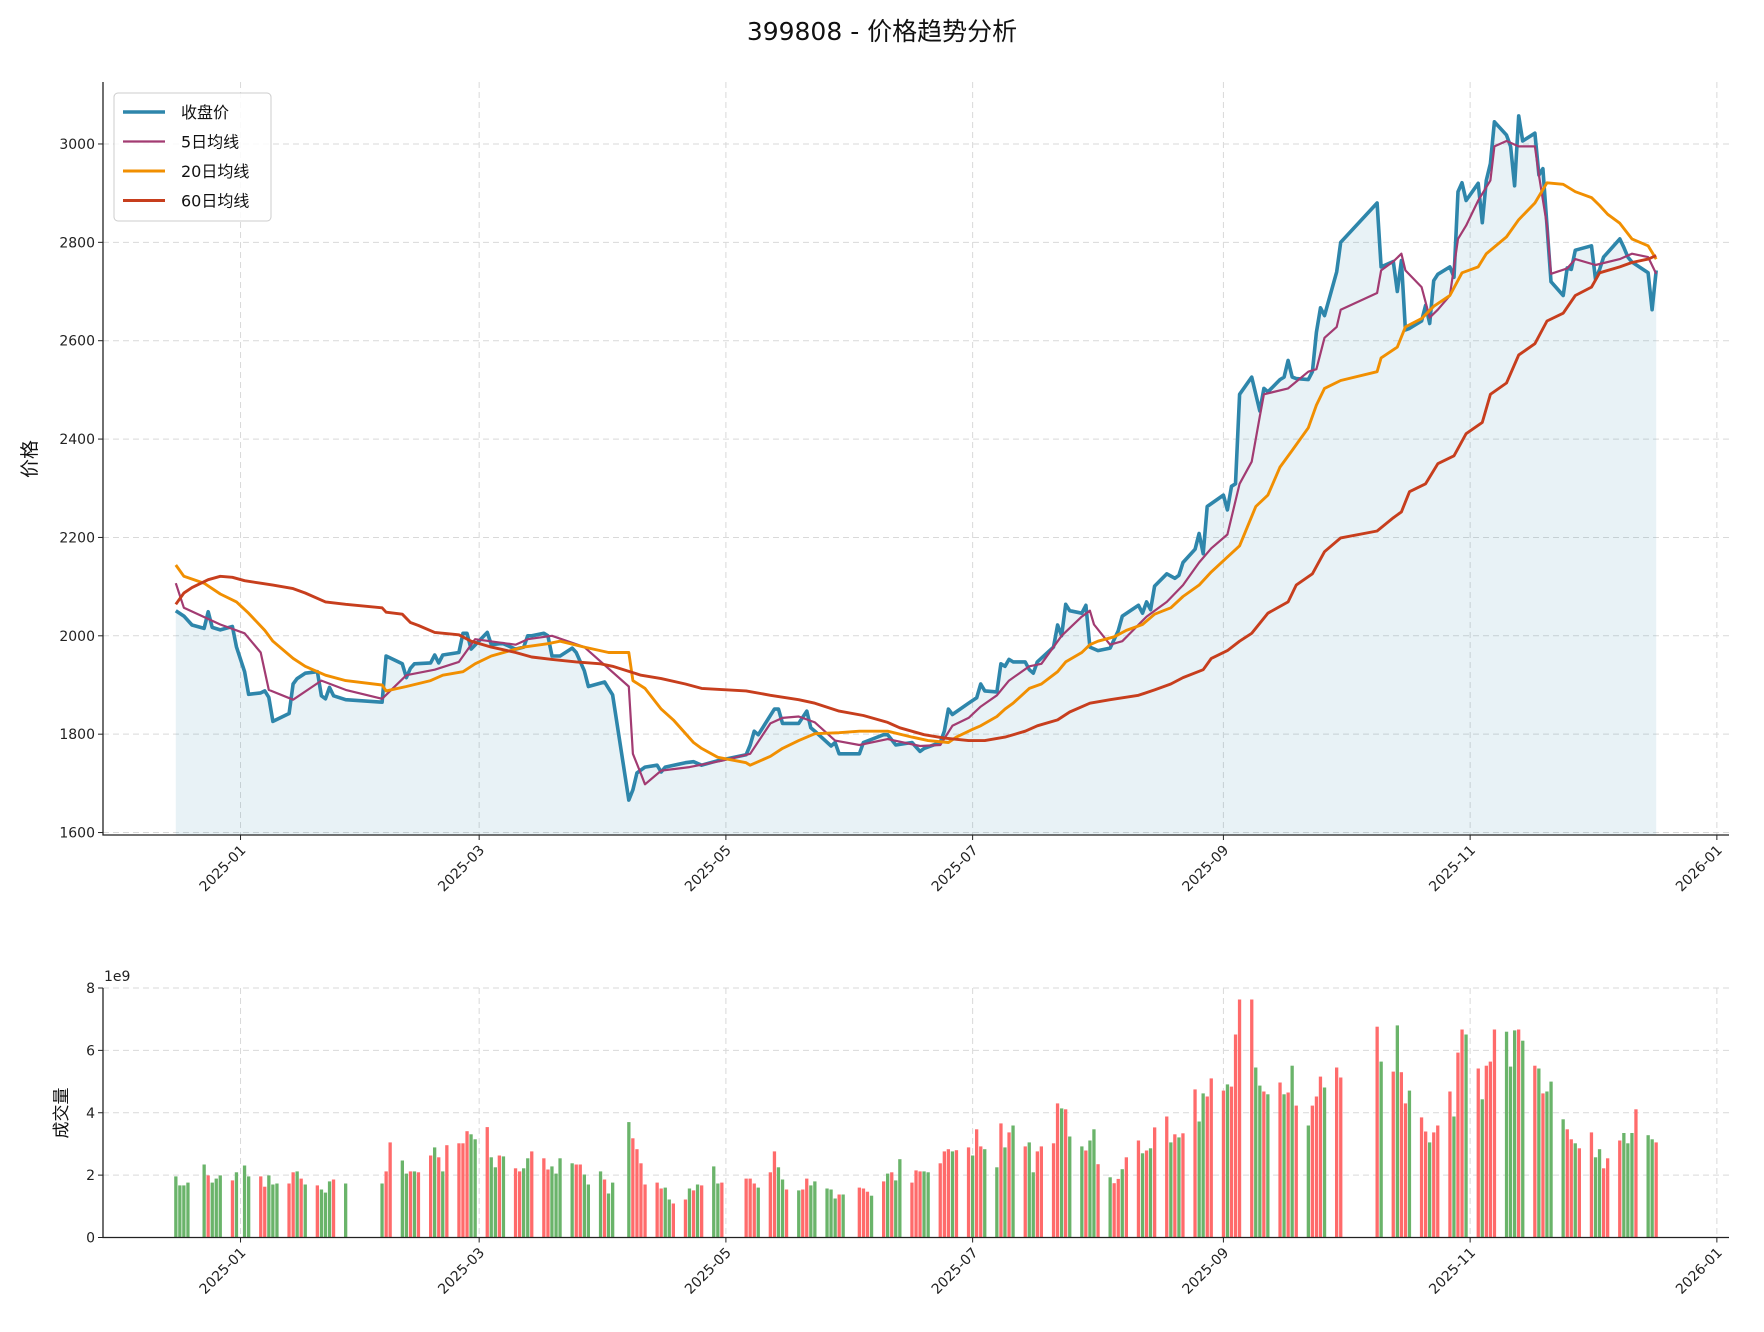  I want to click on y-tick-label: 1800, so click(77, 735).